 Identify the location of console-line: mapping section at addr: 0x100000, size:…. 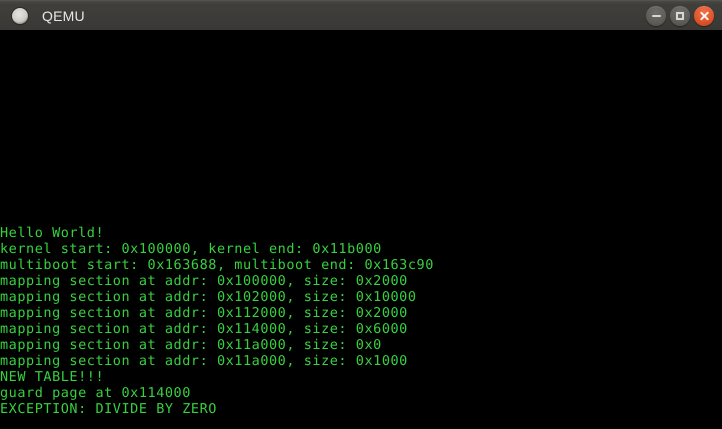
(204, 281).